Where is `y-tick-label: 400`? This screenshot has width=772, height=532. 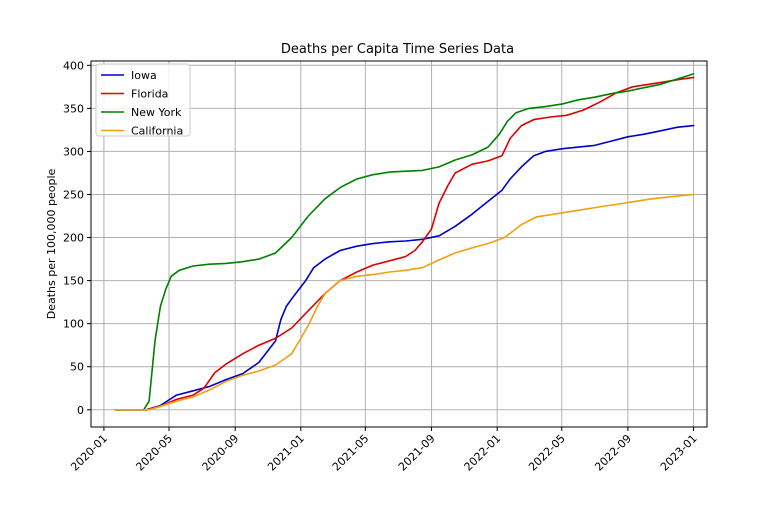 y-tick-label: 400 is located at coordinates (73, 65).